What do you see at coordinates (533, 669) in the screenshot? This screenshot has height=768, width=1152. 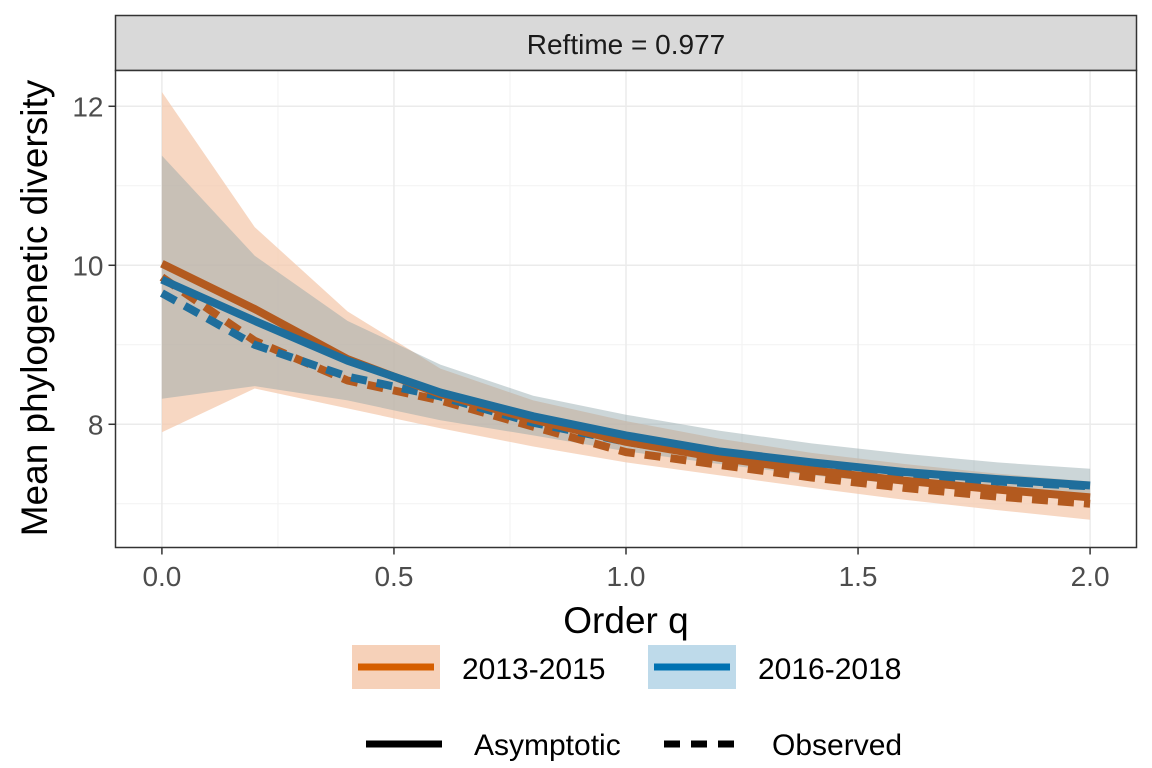 I see `legend-label-2013-2015: 2013-2015` at bounding box center [533, 669].